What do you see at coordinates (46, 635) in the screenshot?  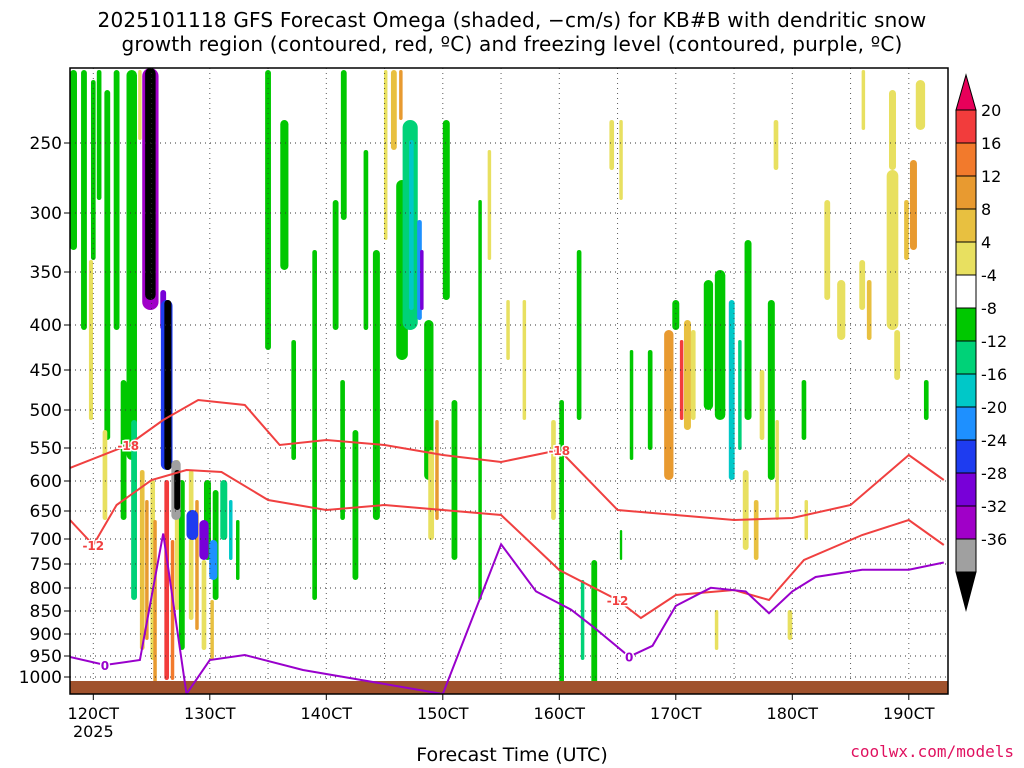 I see `y-tick-label: 900` at bounding box center [46, 635].